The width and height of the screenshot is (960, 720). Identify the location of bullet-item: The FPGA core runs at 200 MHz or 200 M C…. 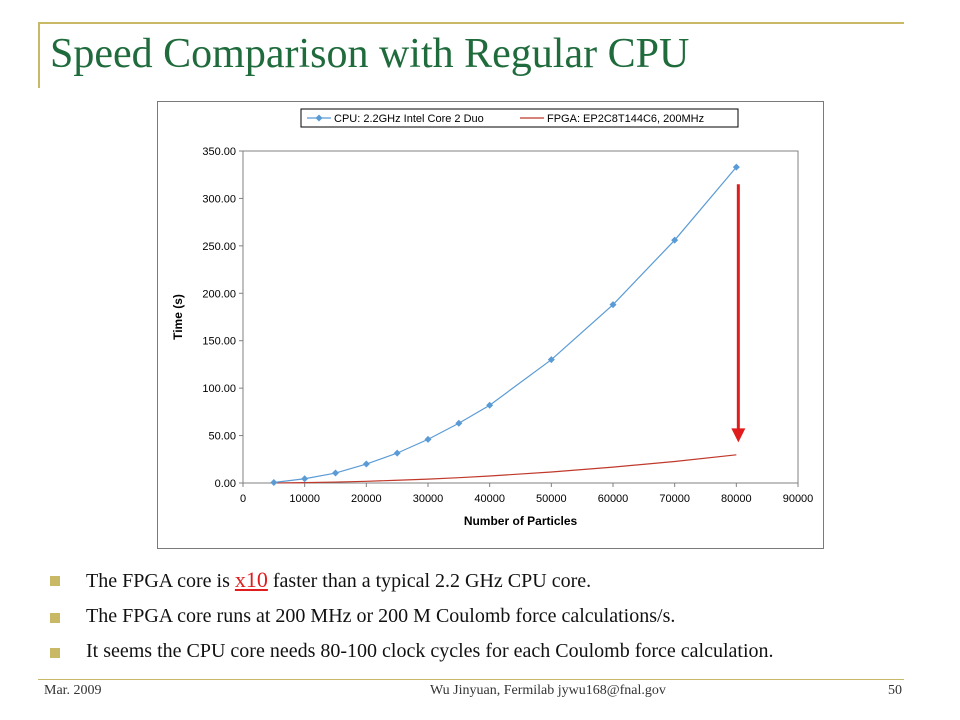
(500, 616).